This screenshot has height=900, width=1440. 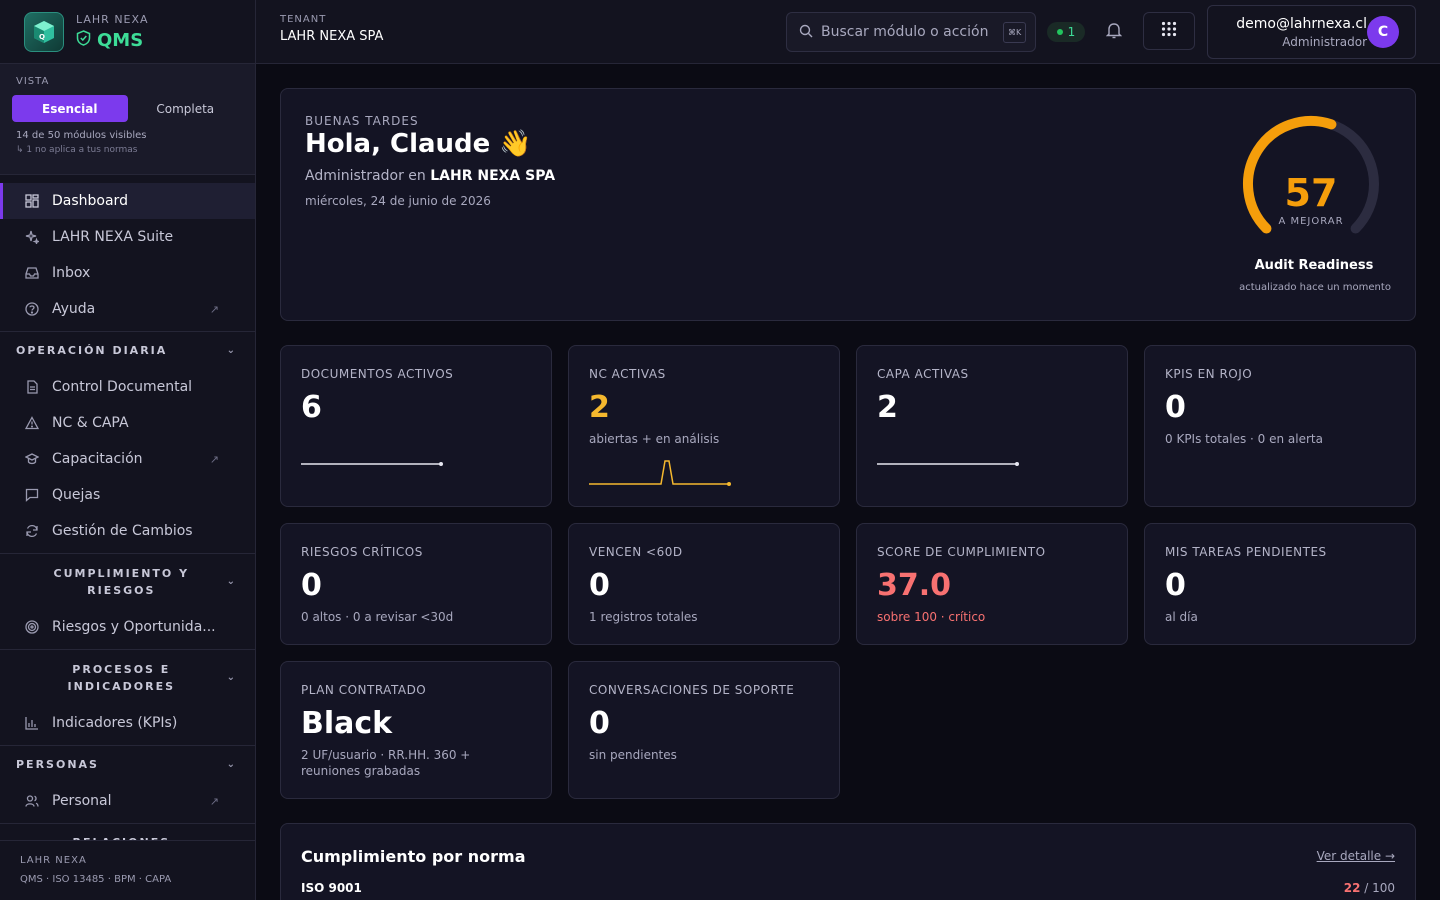 I want to click on view-completa-button: Completa, so click(x=185, y=108).